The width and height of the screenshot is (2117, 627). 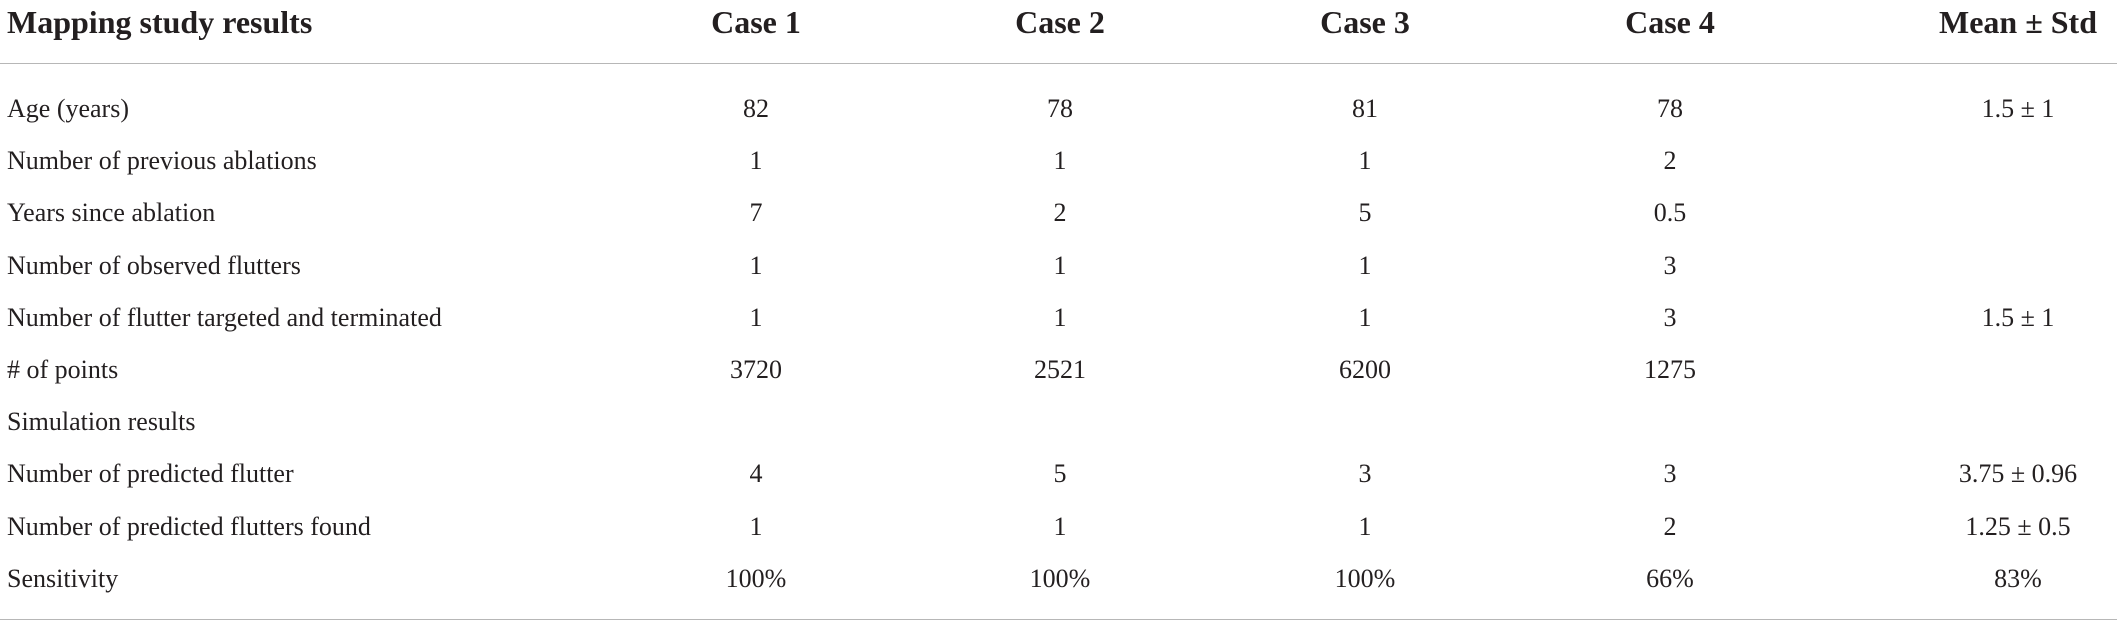 What do you see at coordinates (1670, 213) in the screenshot?
I see `table-cell: 0.5` at bounding box center [1670, 213].